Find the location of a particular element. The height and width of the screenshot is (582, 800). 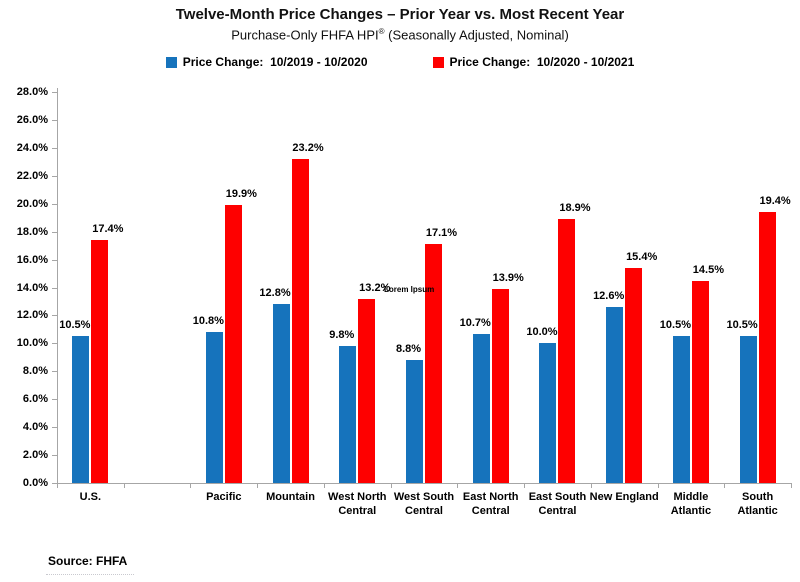

watermark-text: Lorem Ipsum is located at coordinates (409, 289).